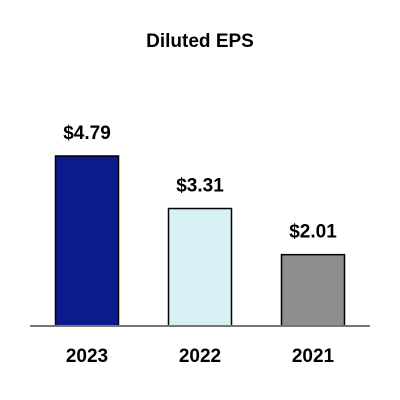 The image size is (400, 400). I want to click on x-tick-label: 2023, so click(87, 356).